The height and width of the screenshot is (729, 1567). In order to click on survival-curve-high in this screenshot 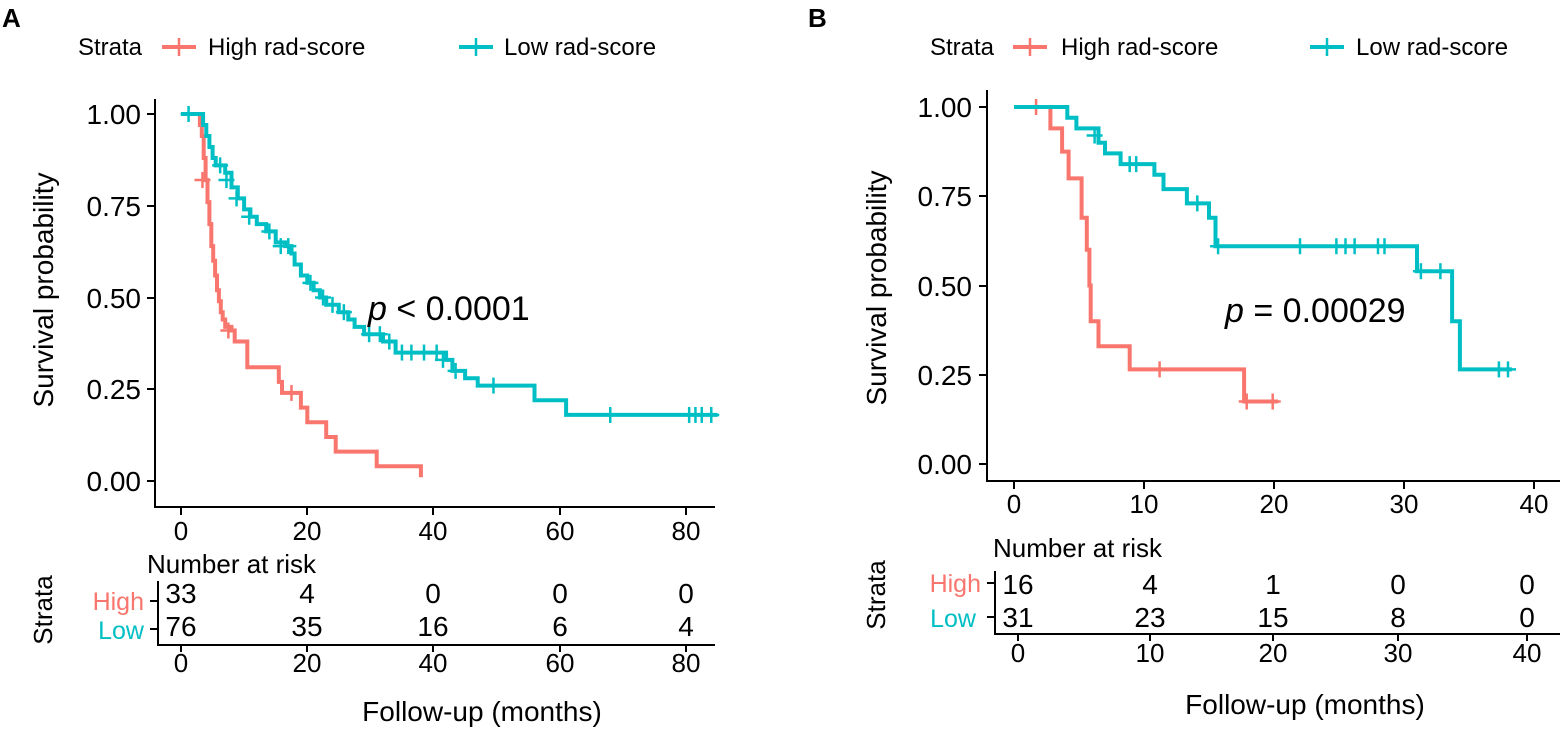, I will do `click(1146, 254)`.